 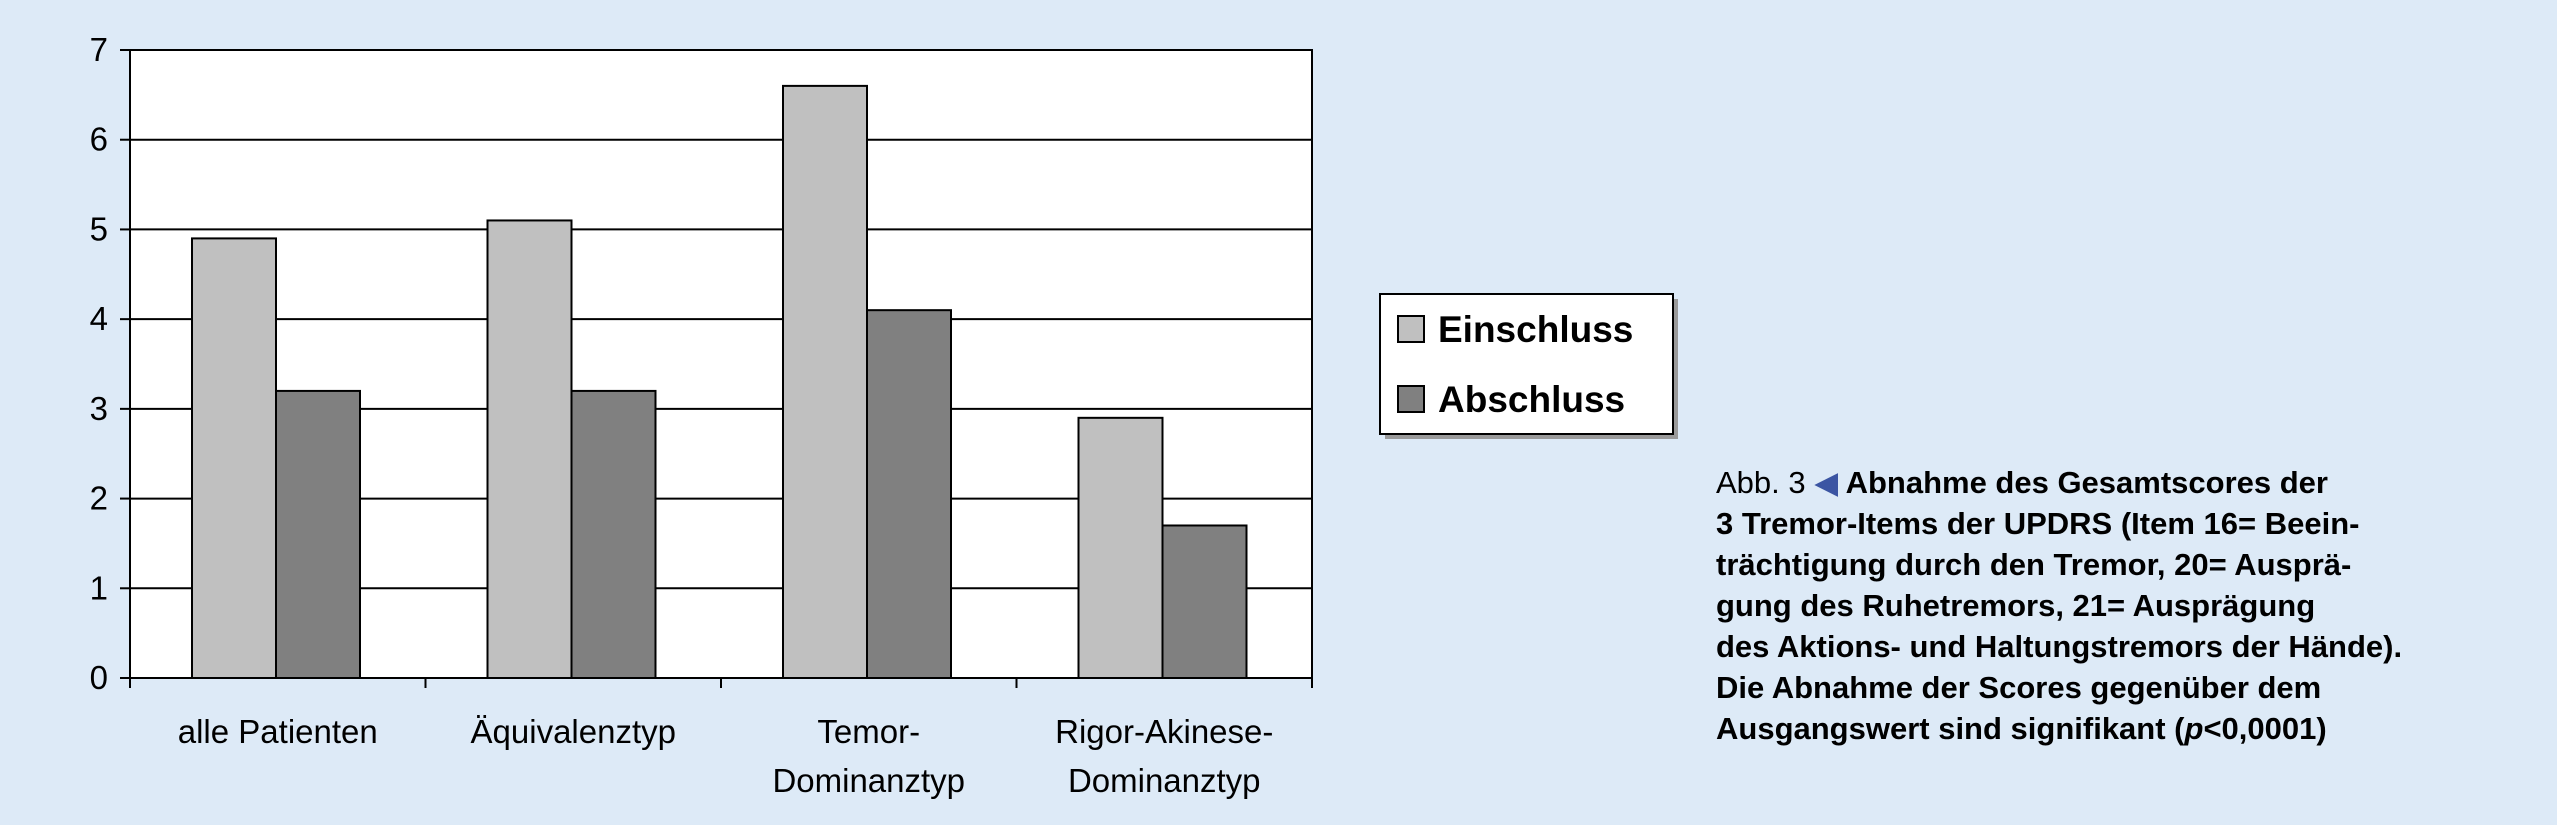 What do you see at coordinates (99, 587) in the screenshot?
I see `y-tick-label: 1` at bounding box center [99, 587].